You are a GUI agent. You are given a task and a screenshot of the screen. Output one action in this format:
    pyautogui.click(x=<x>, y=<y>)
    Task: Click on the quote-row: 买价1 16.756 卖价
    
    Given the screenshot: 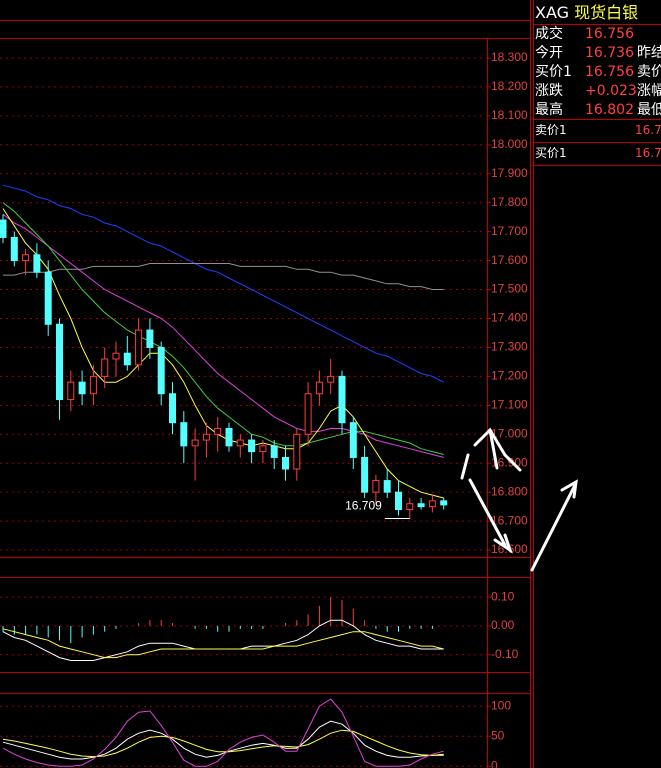 What is the action you would take?
    pyautogui.click(x=598, y=72)
    